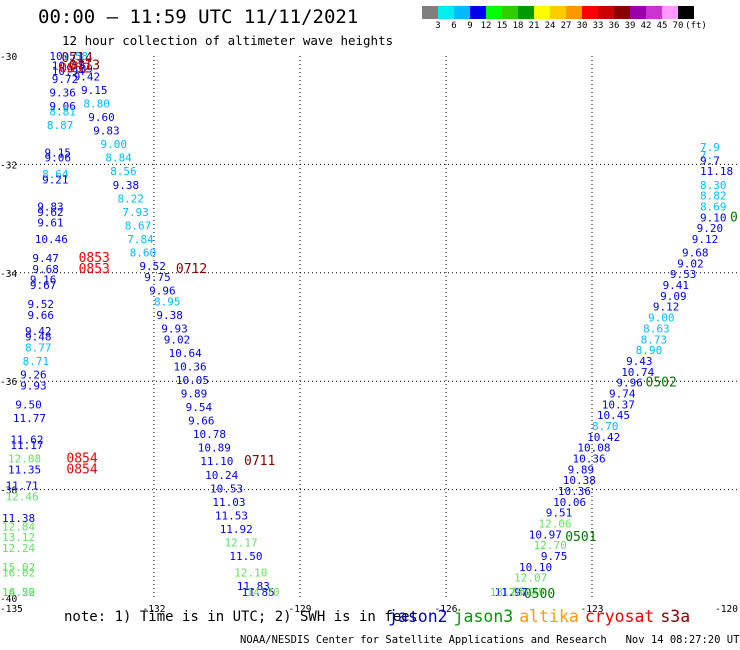 Image resolution: width=740 pixels, height=650 pixels. I want to click on wave-height-value: 11.18, so click(716, 171).